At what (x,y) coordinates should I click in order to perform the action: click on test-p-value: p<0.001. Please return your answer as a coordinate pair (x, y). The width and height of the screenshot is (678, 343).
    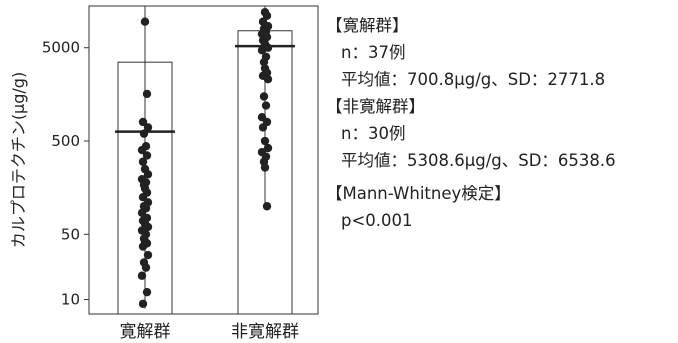
    Looking at the image, I should click on (377, 220).